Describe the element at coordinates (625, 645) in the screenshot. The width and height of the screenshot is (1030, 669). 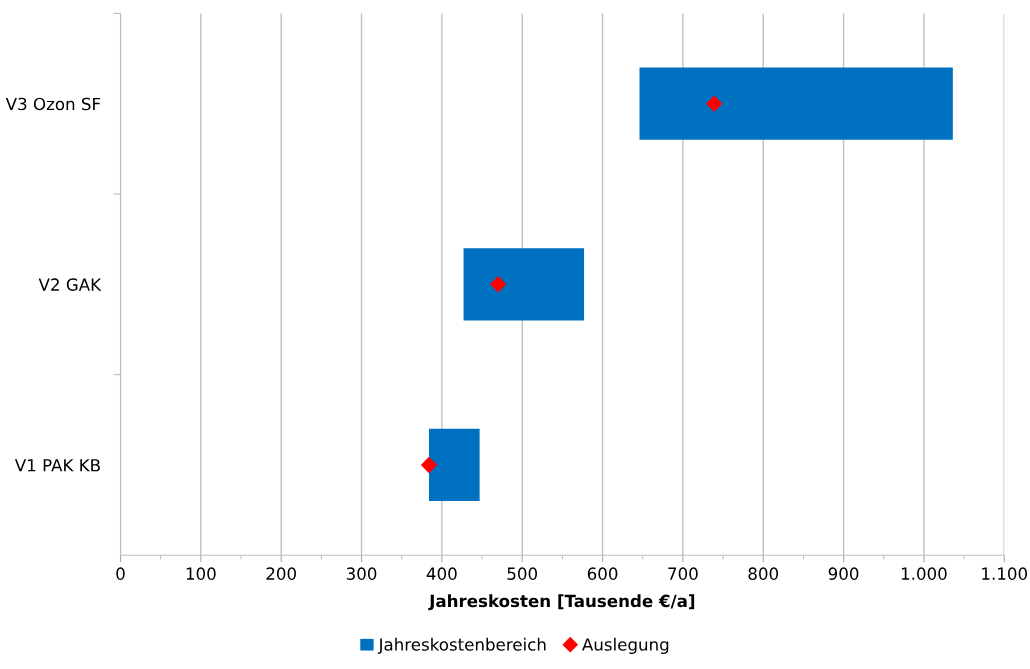
I see `legend-label: Auslegung` at that location.